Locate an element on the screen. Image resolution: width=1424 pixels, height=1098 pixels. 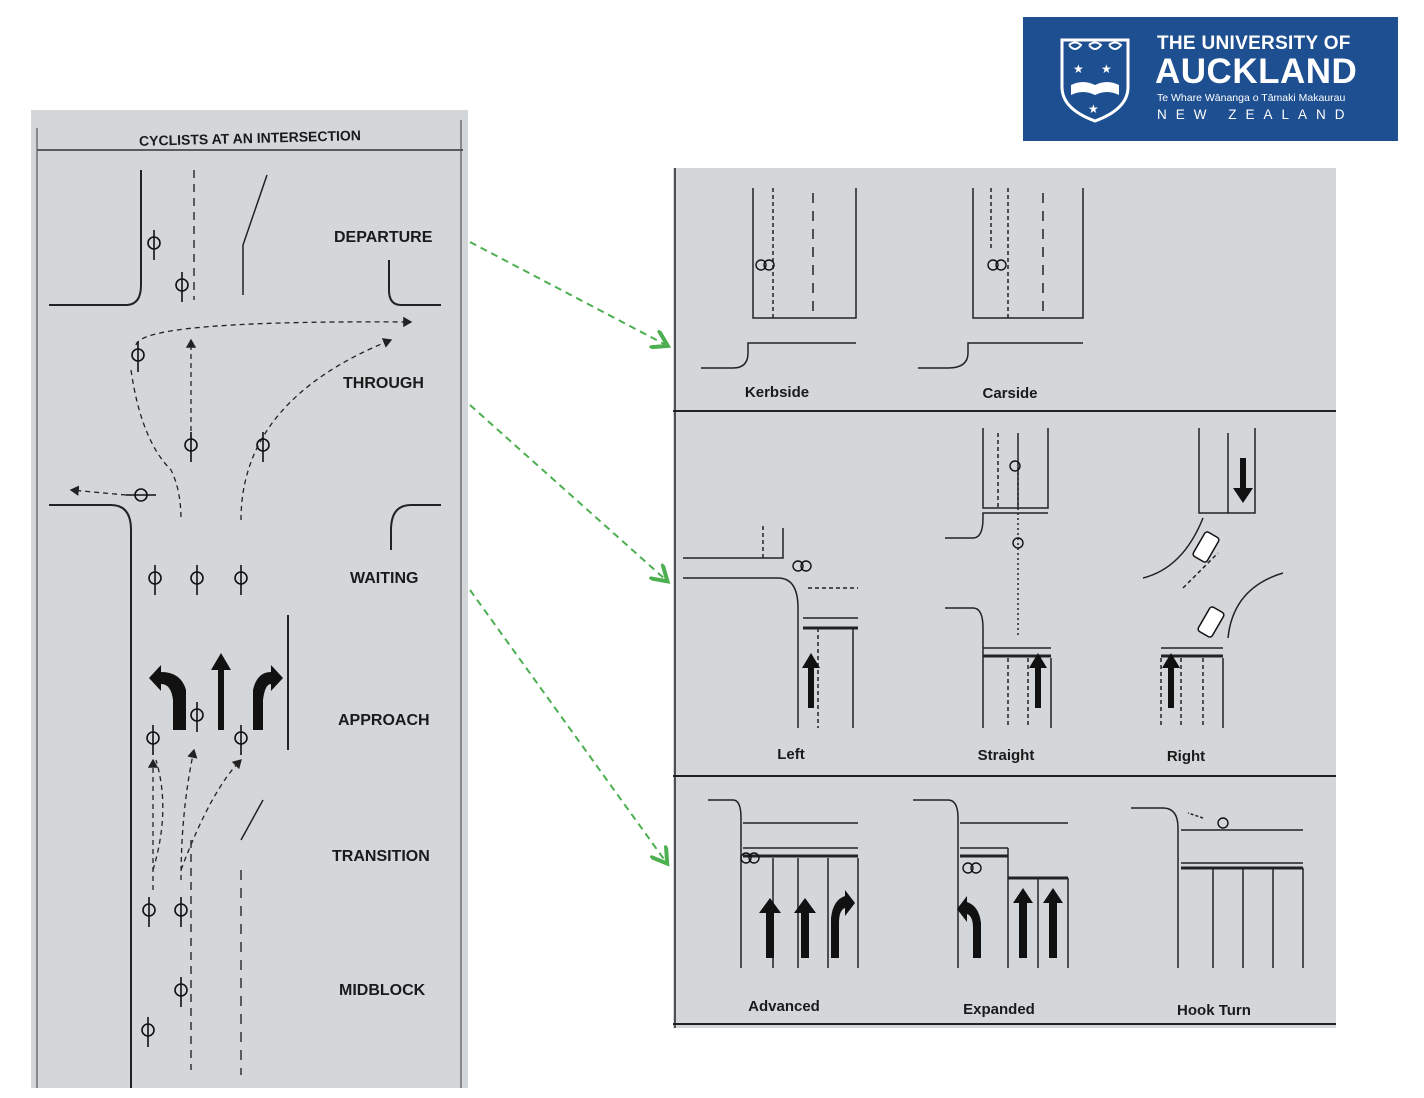
stage-waiting: WAITING is located at coordinates (384, 578).